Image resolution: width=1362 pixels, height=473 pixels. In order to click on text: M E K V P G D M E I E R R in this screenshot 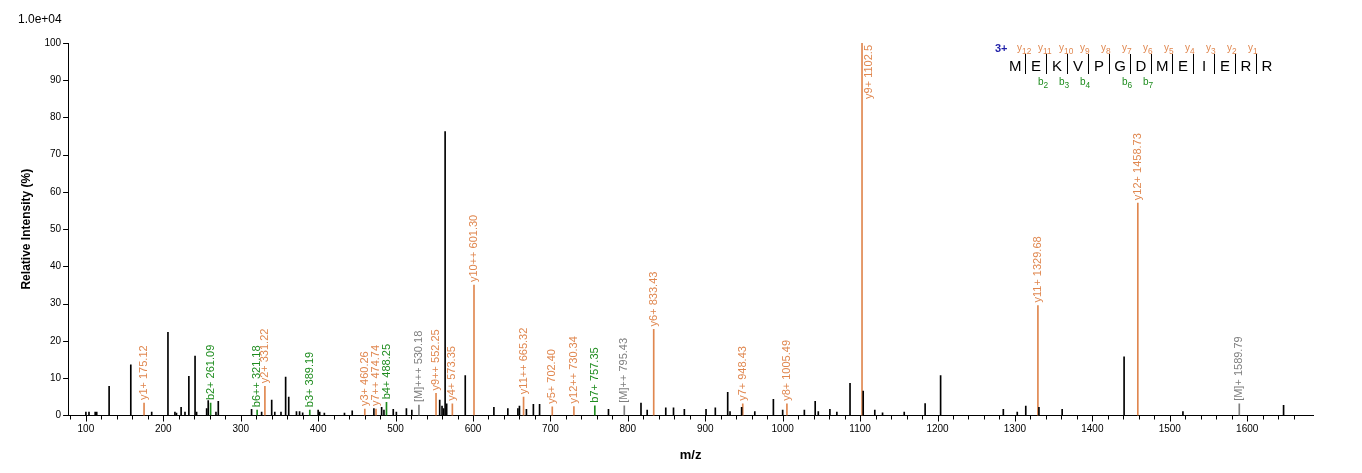, I will do `click(1141, 65)`.